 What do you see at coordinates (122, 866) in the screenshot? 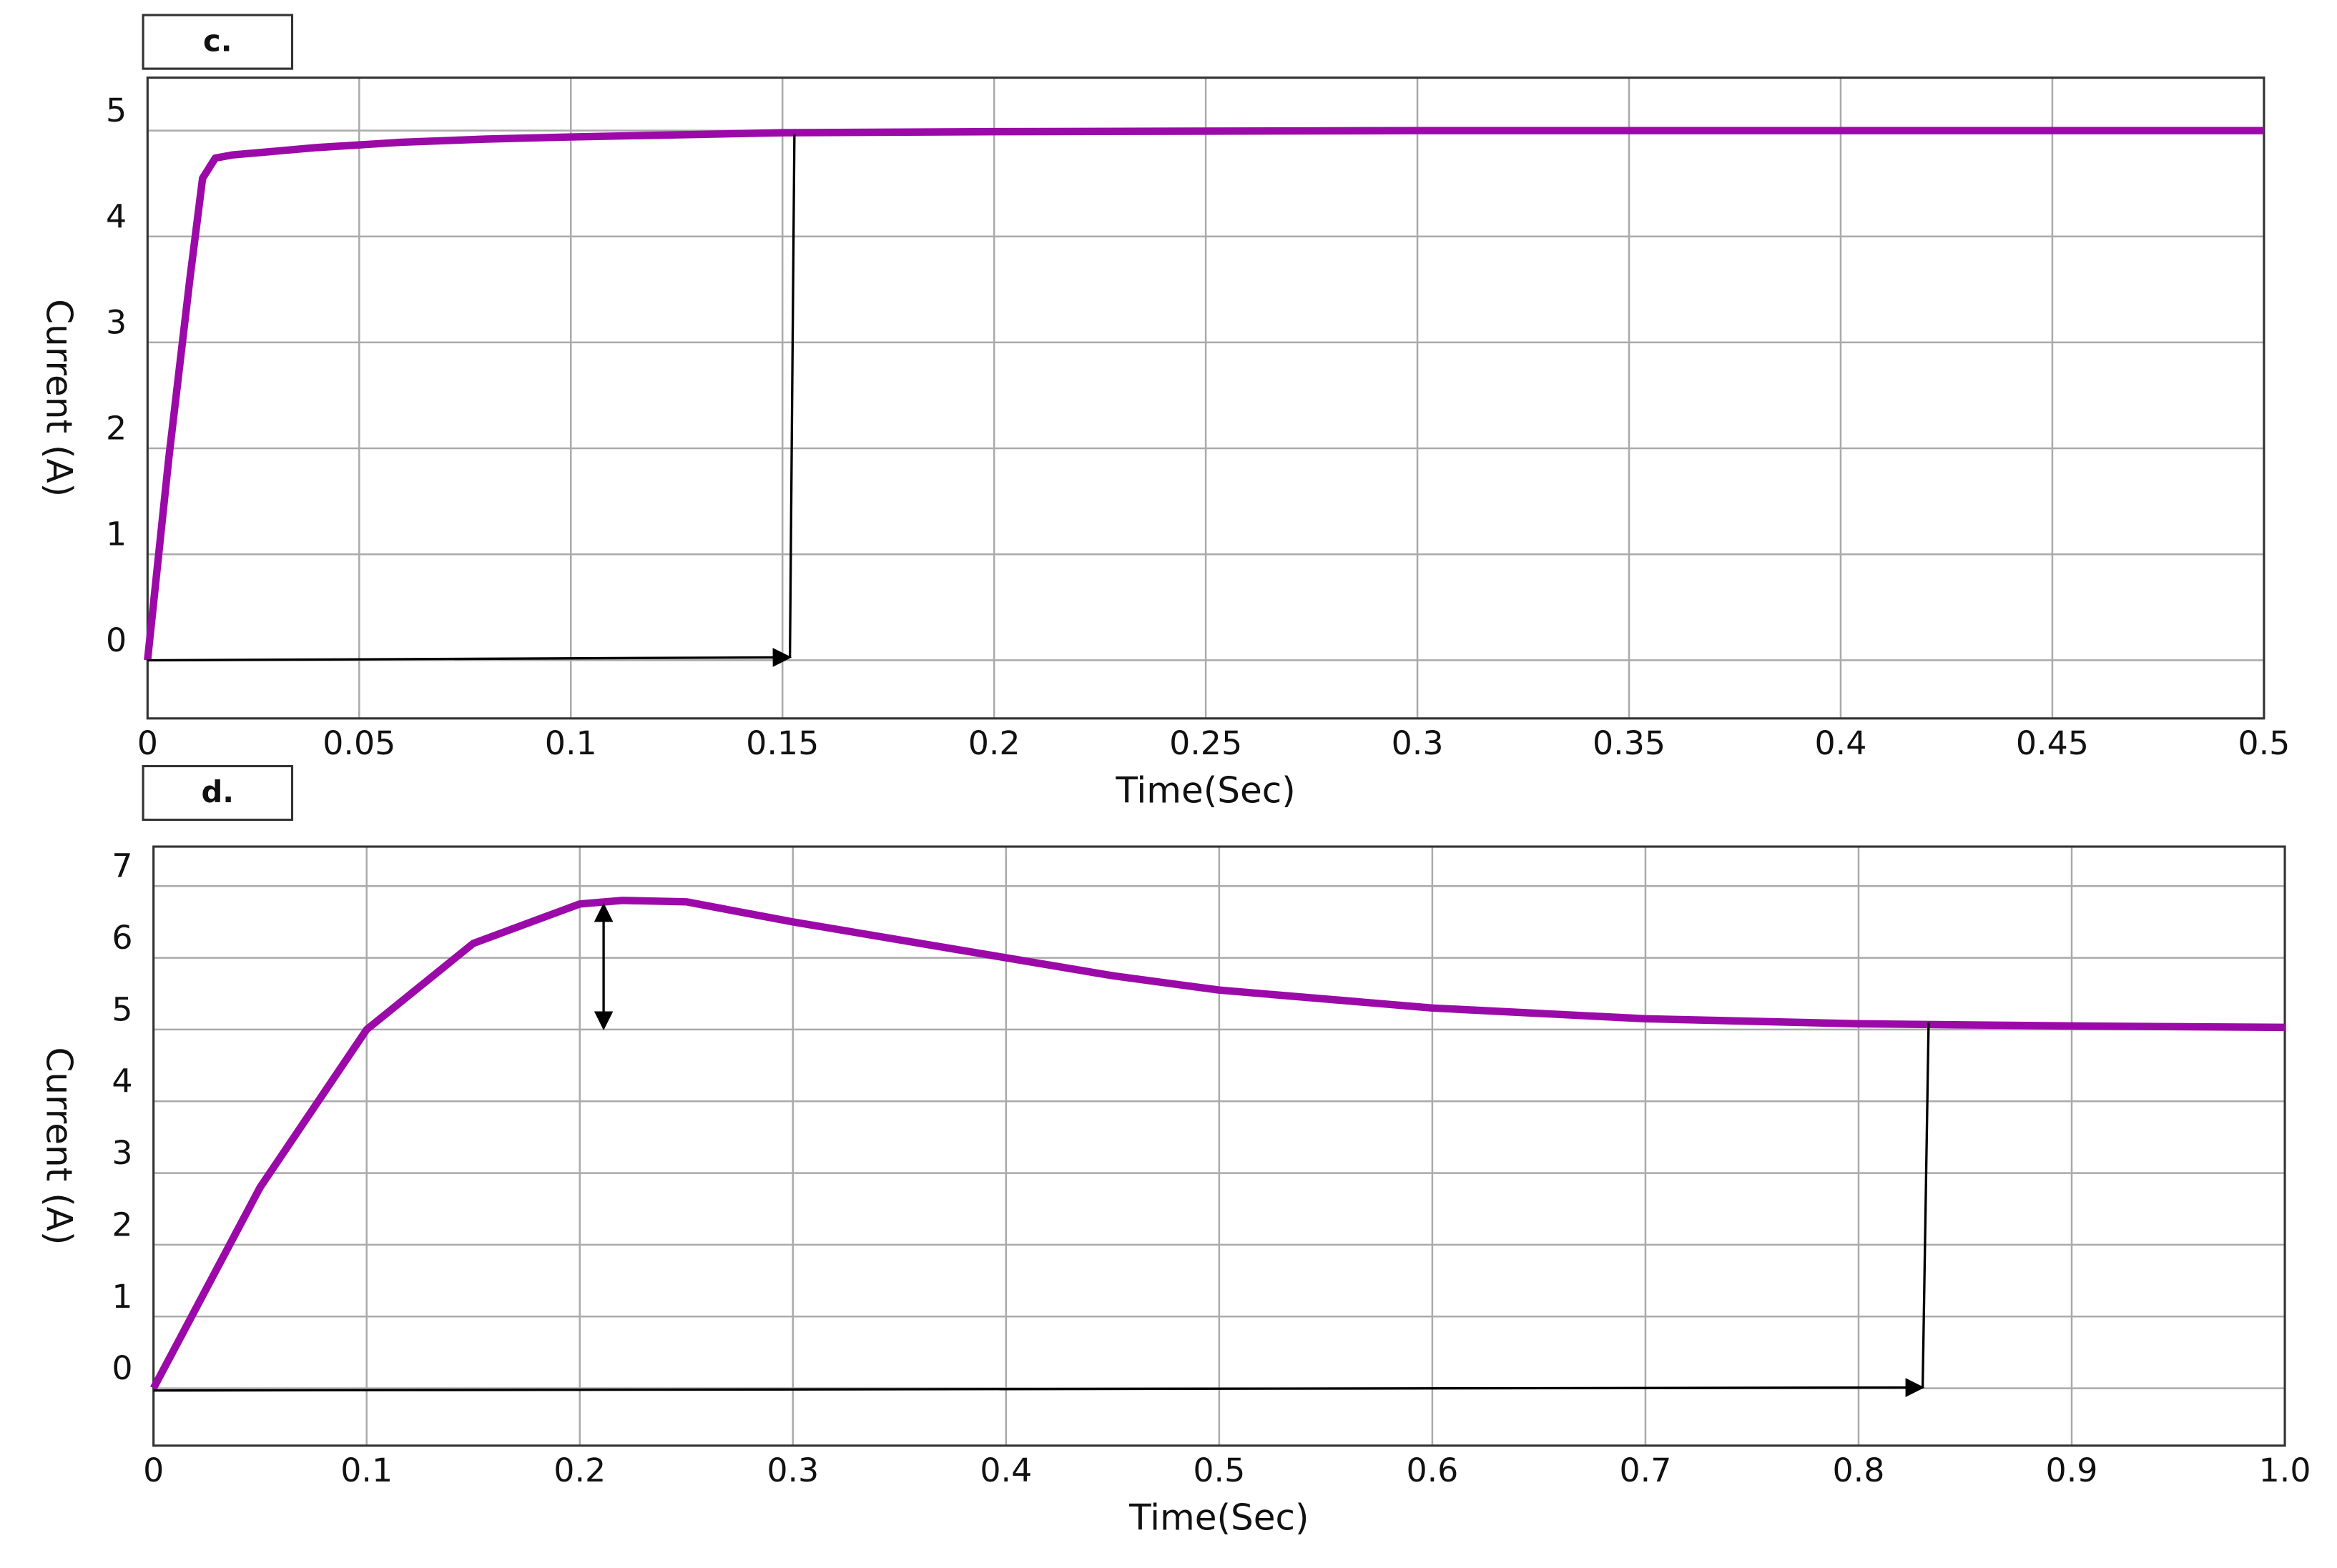
I see `y-tick-label: 7` at bounding box center [122, 866].